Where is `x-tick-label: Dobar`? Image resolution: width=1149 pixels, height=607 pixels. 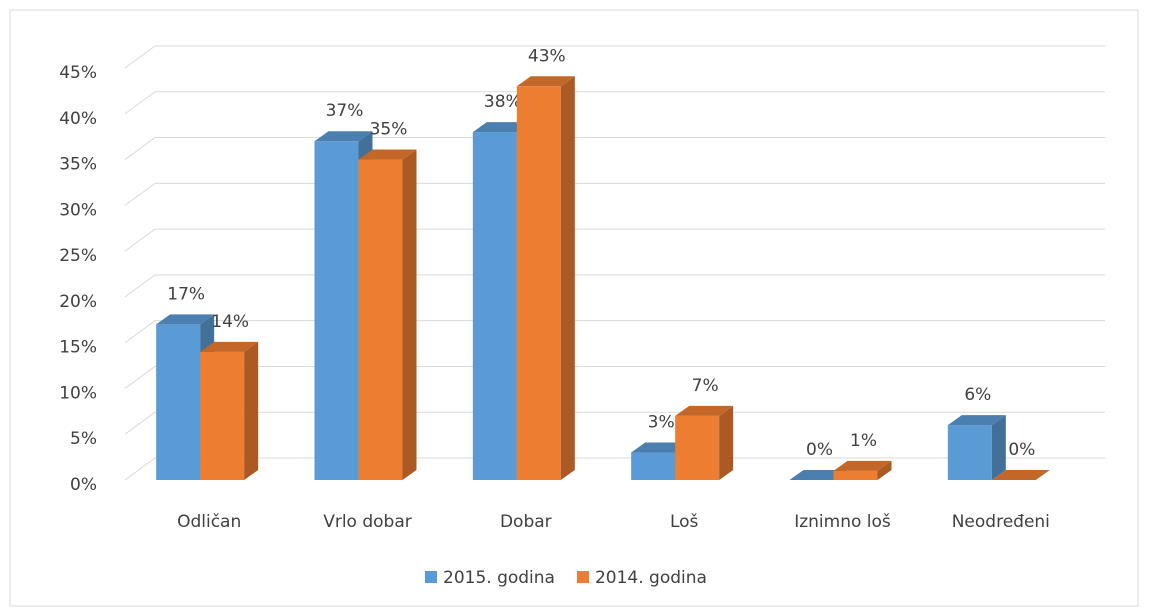 x-tick-label: Dobar is located at coordinates (526, 522).